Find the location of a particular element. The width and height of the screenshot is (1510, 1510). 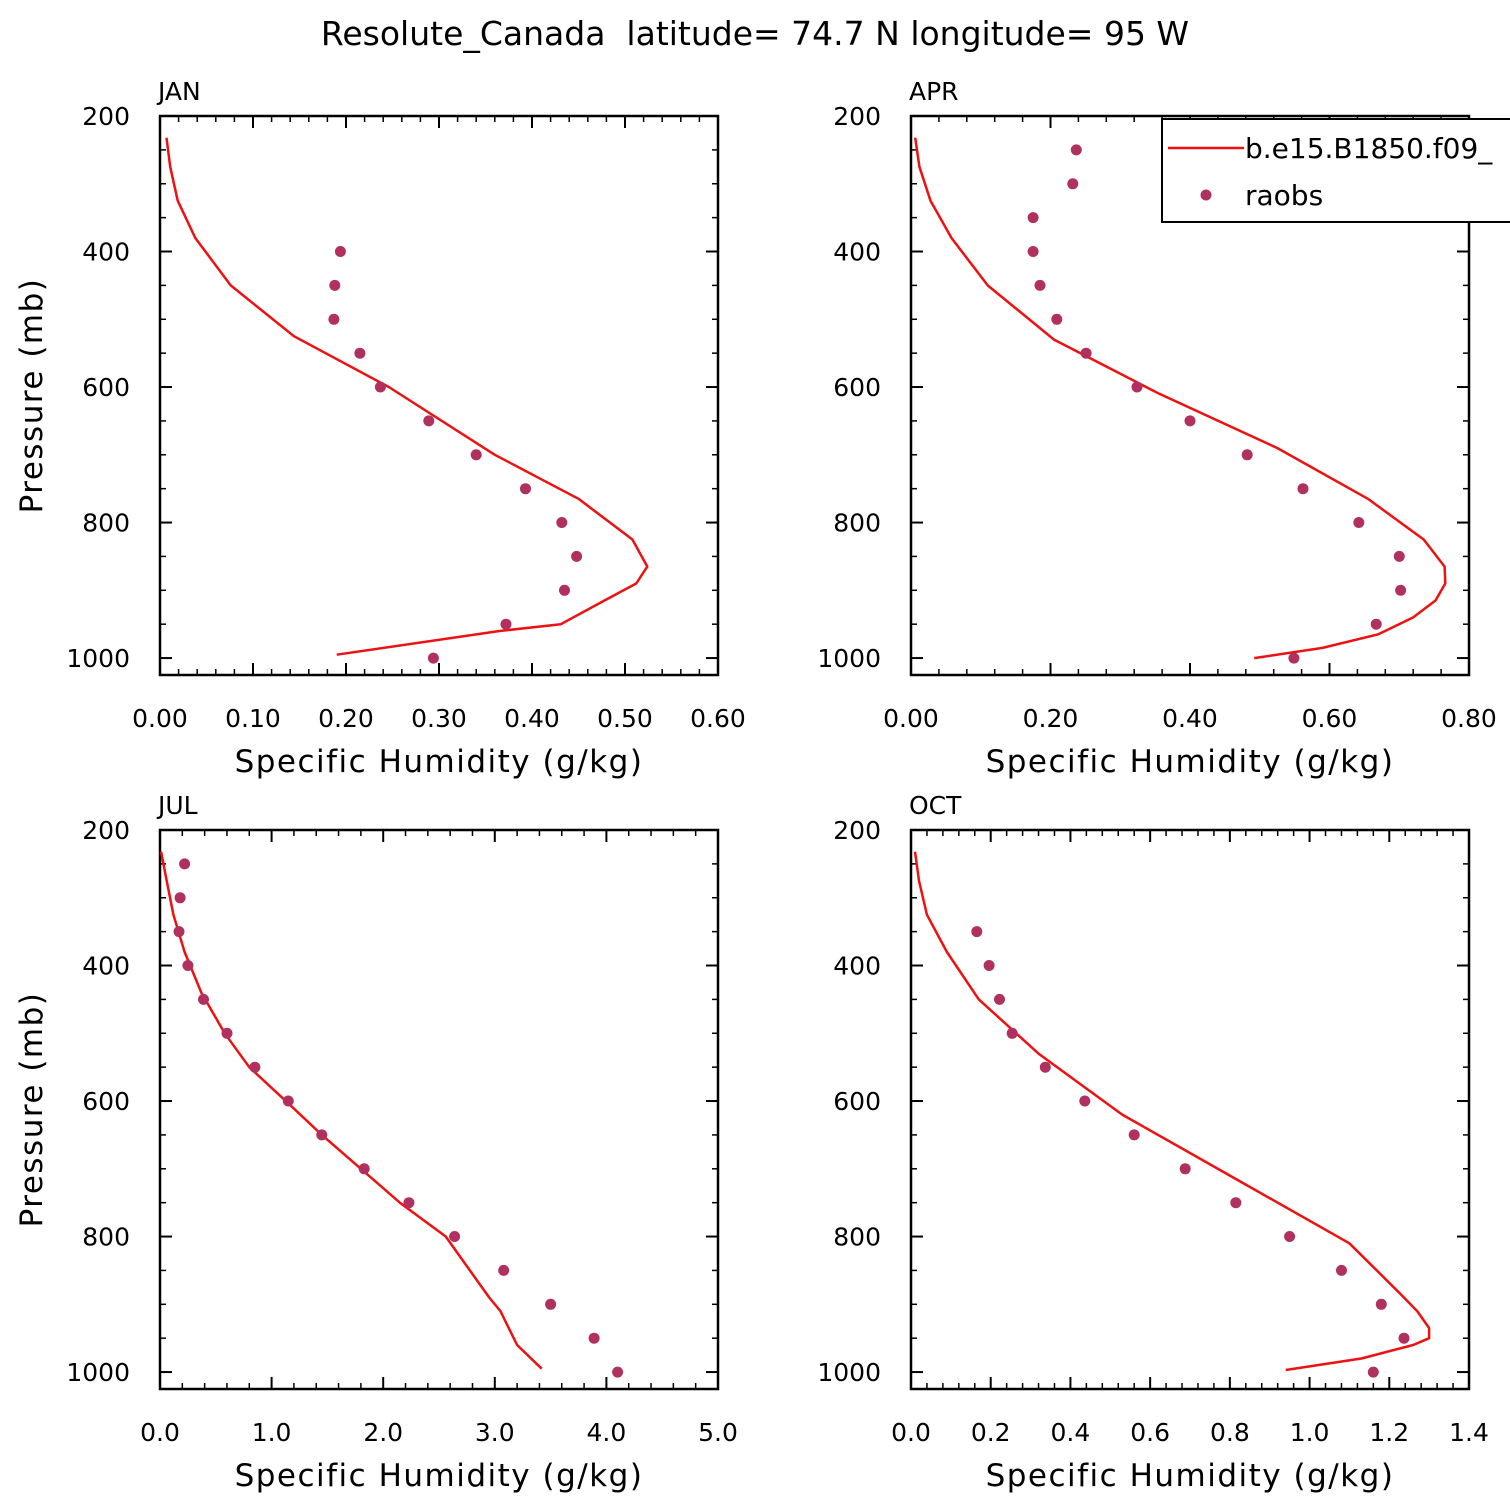

x-tick-label: 2.0 is located at coordinates (383, 1432).